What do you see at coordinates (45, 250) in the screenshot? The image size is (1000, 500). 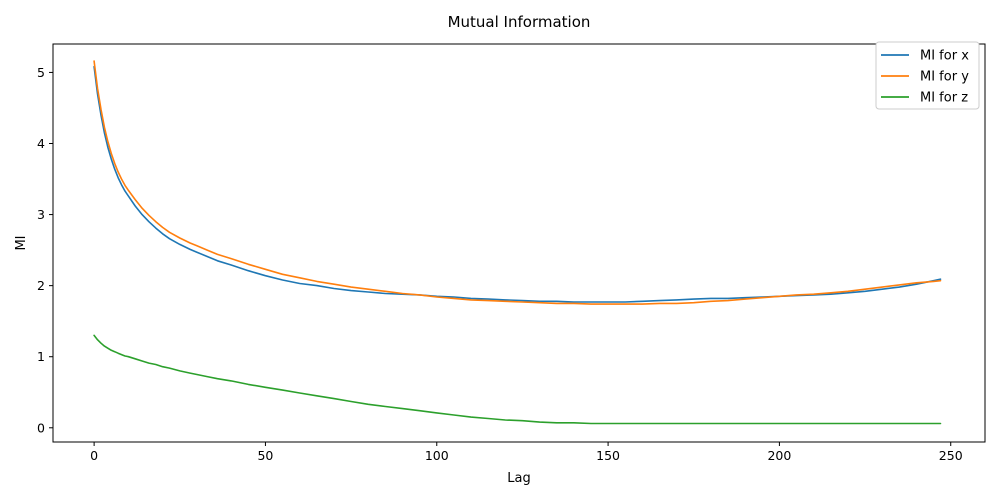 I see `y-axis-ticks: 0 1 2 3 4 5` at bounding box center [45, 250].